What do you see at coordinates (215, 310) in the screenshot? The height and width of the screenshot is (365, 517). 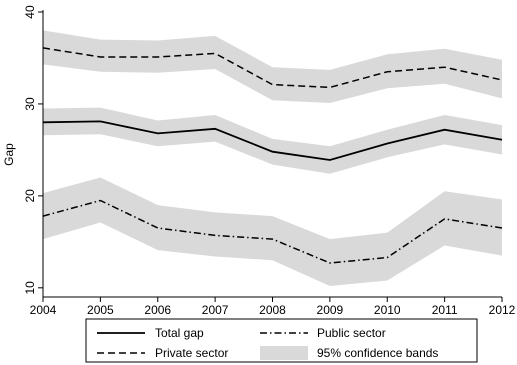 I see `x-tick-label: 2007` at bounding box center [215, 310].